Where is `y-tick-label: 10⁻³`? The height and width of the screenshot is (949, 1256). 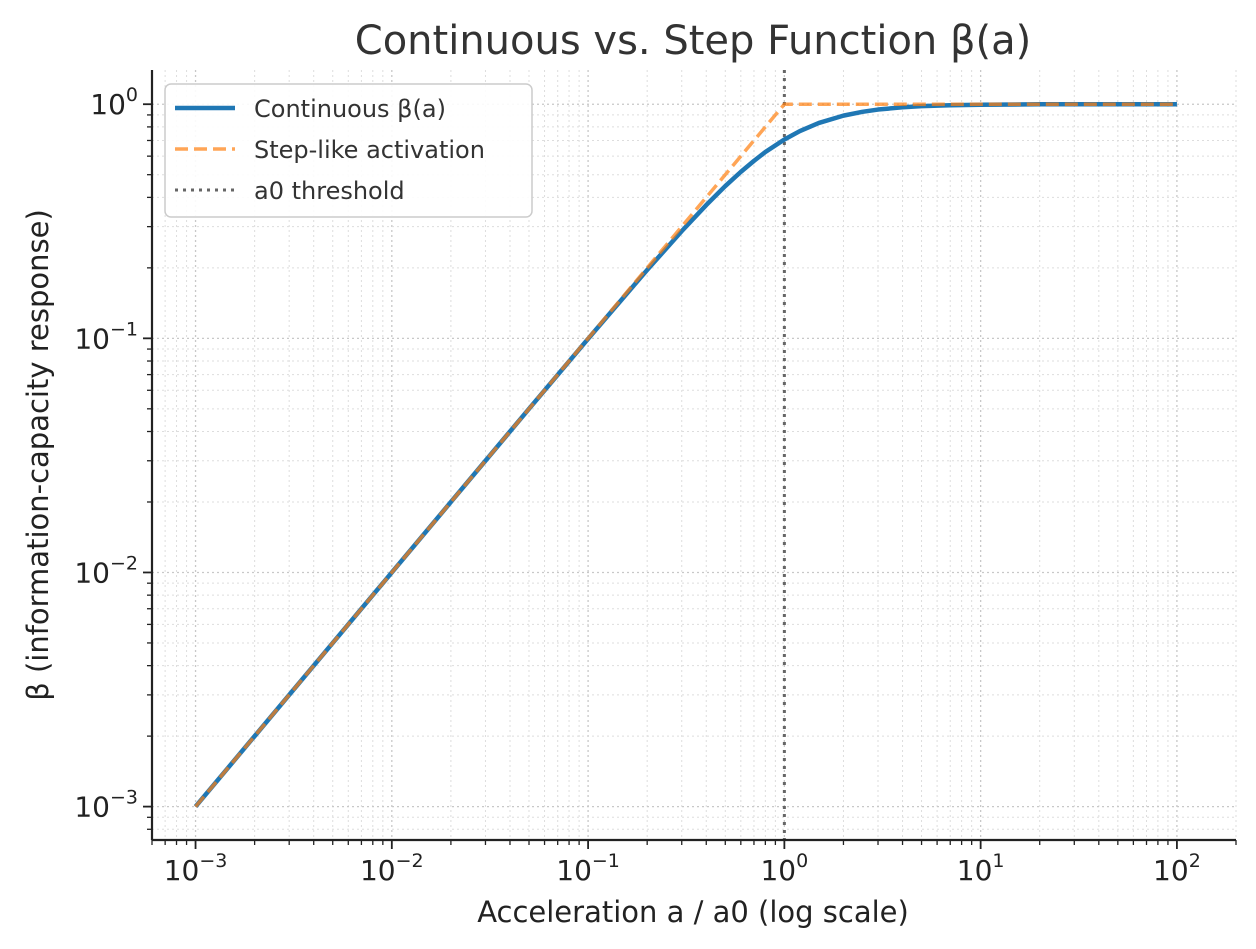 y-tick-label: 10⁻³ is located at coordinates (106, 805).